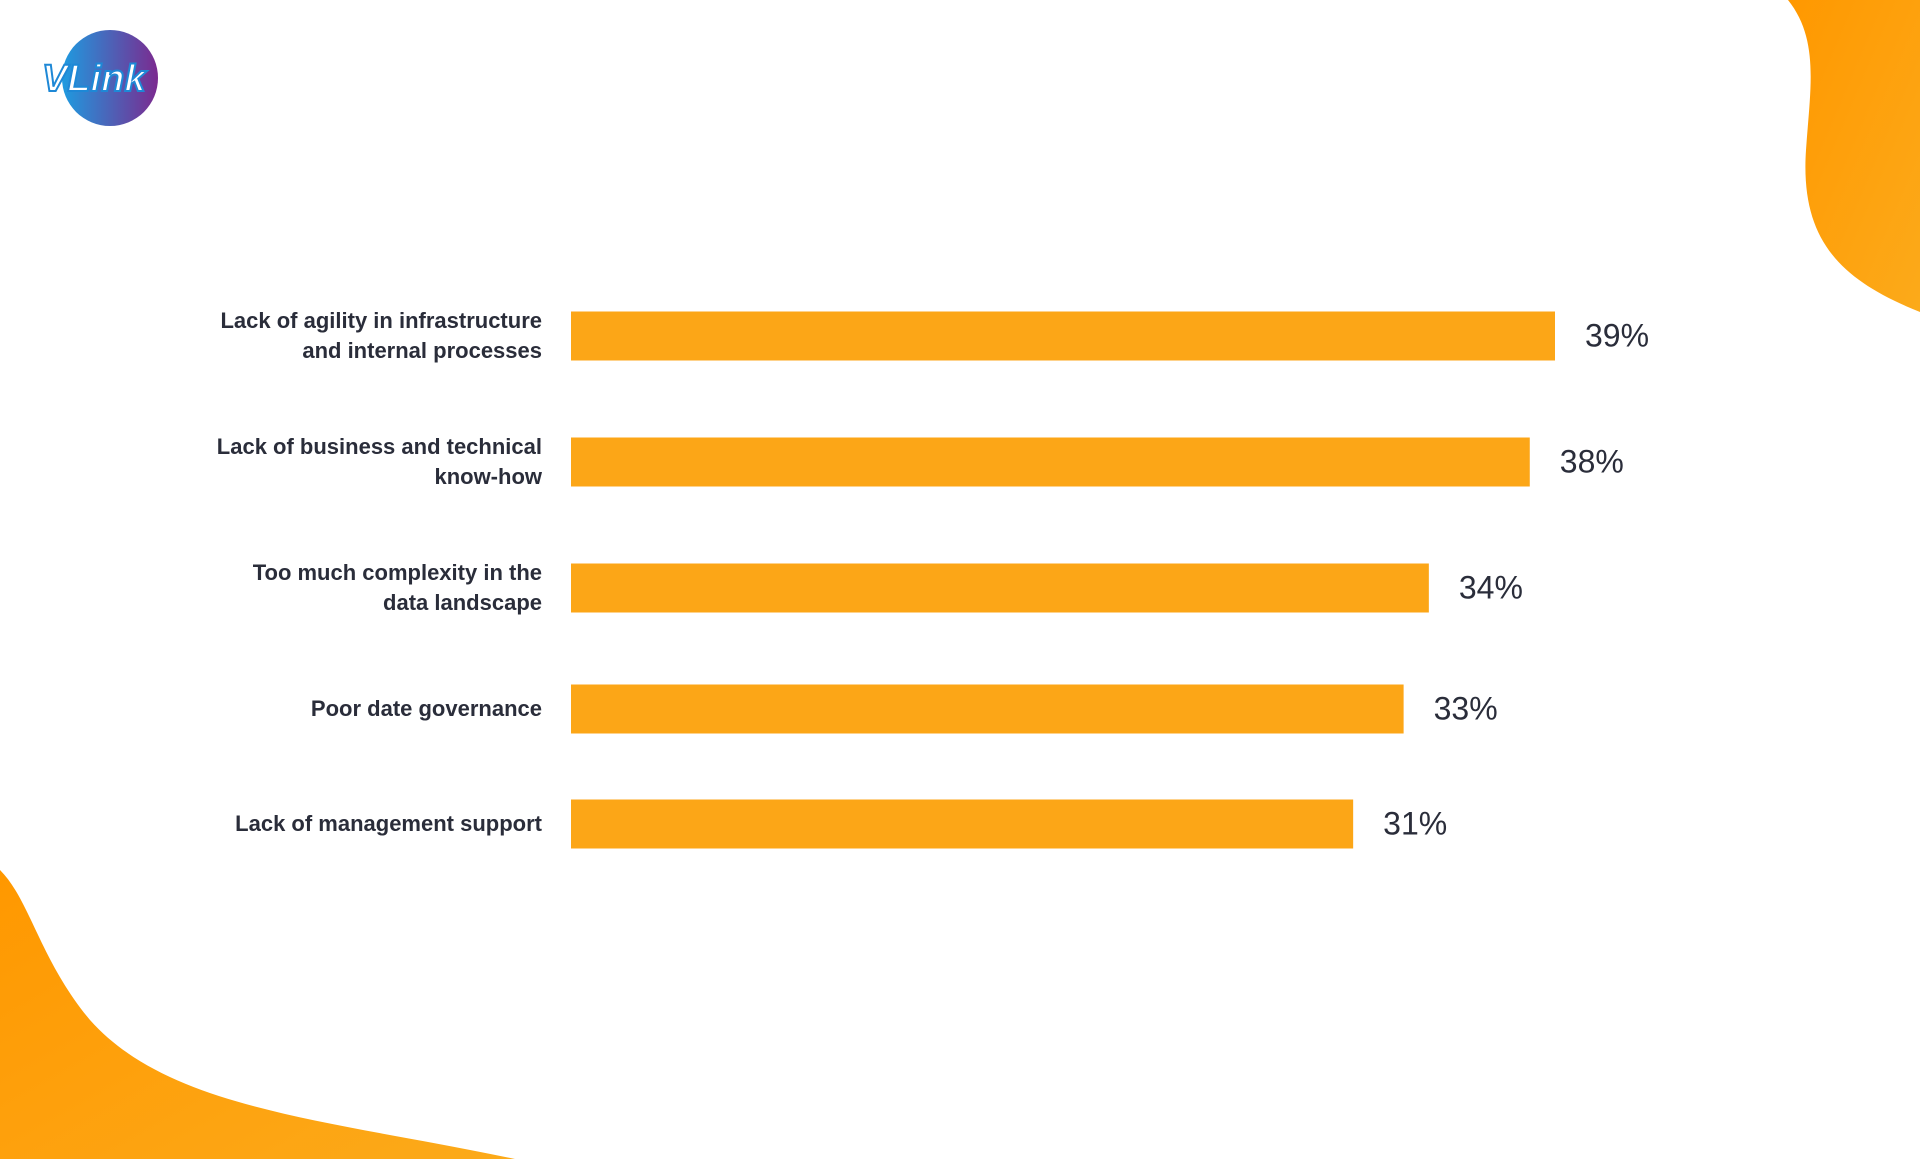  What do you see at coordinates (1491, 587) in the screenshot?
I see `value-label: 34%` at bounding box center [1491, 587].